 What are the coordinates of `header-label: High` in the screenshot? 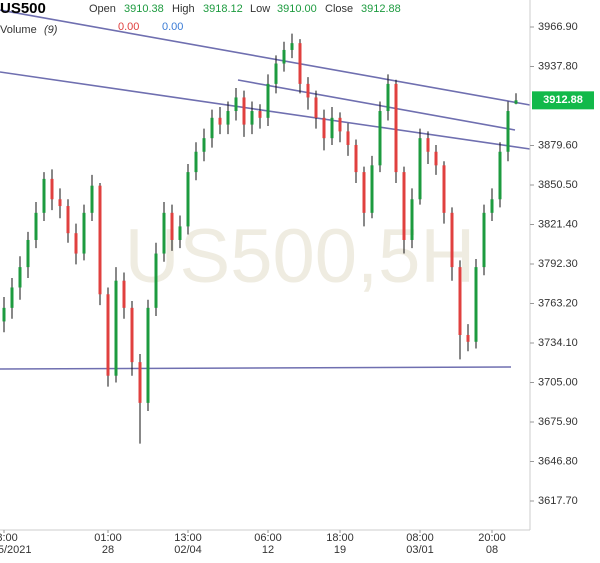 It's located at (183, 9).